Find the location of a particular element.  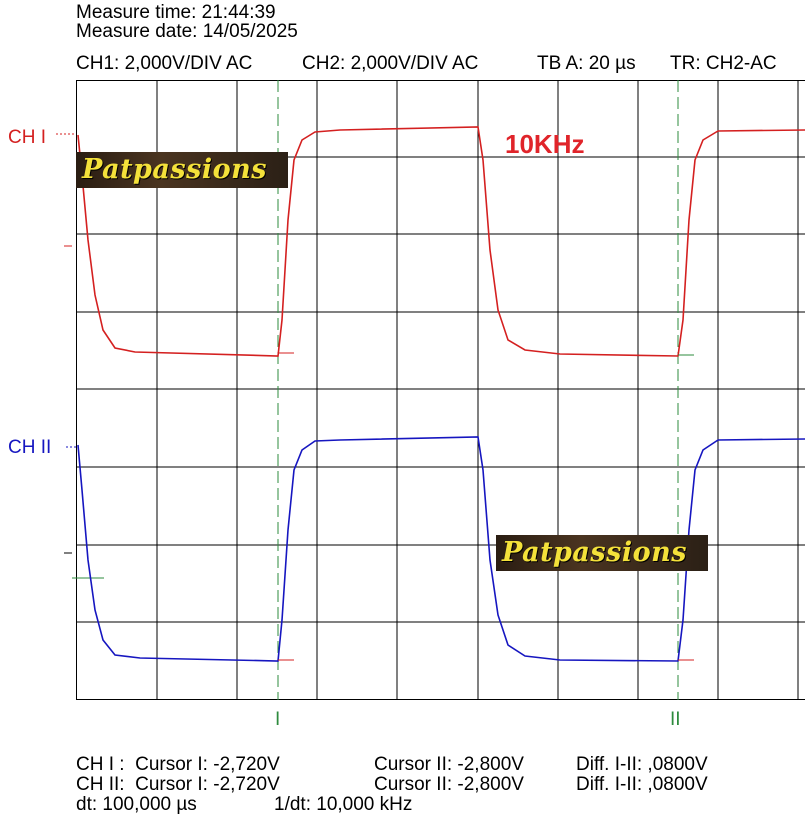

trigger: TR: CH2-AC is located at coordinates (723, 63).